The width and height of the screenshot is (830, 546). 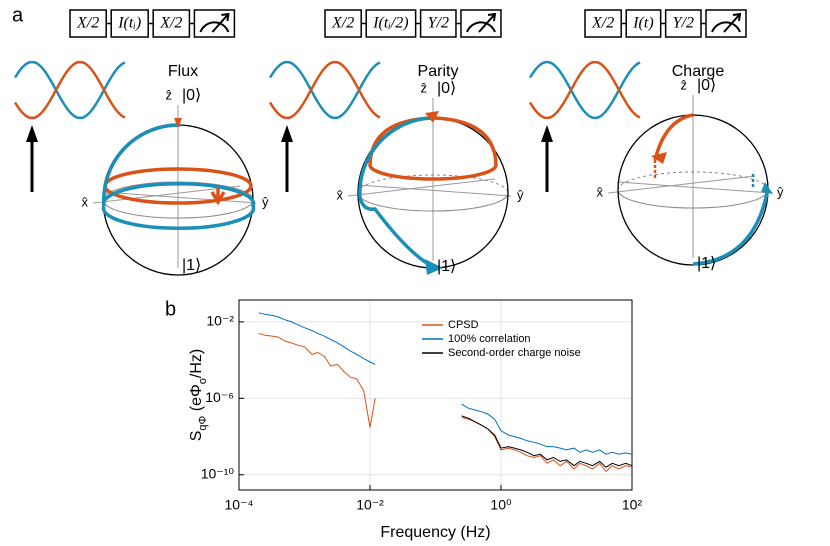 I want to click on gate-label: I(t), so click(x=642, y=23).